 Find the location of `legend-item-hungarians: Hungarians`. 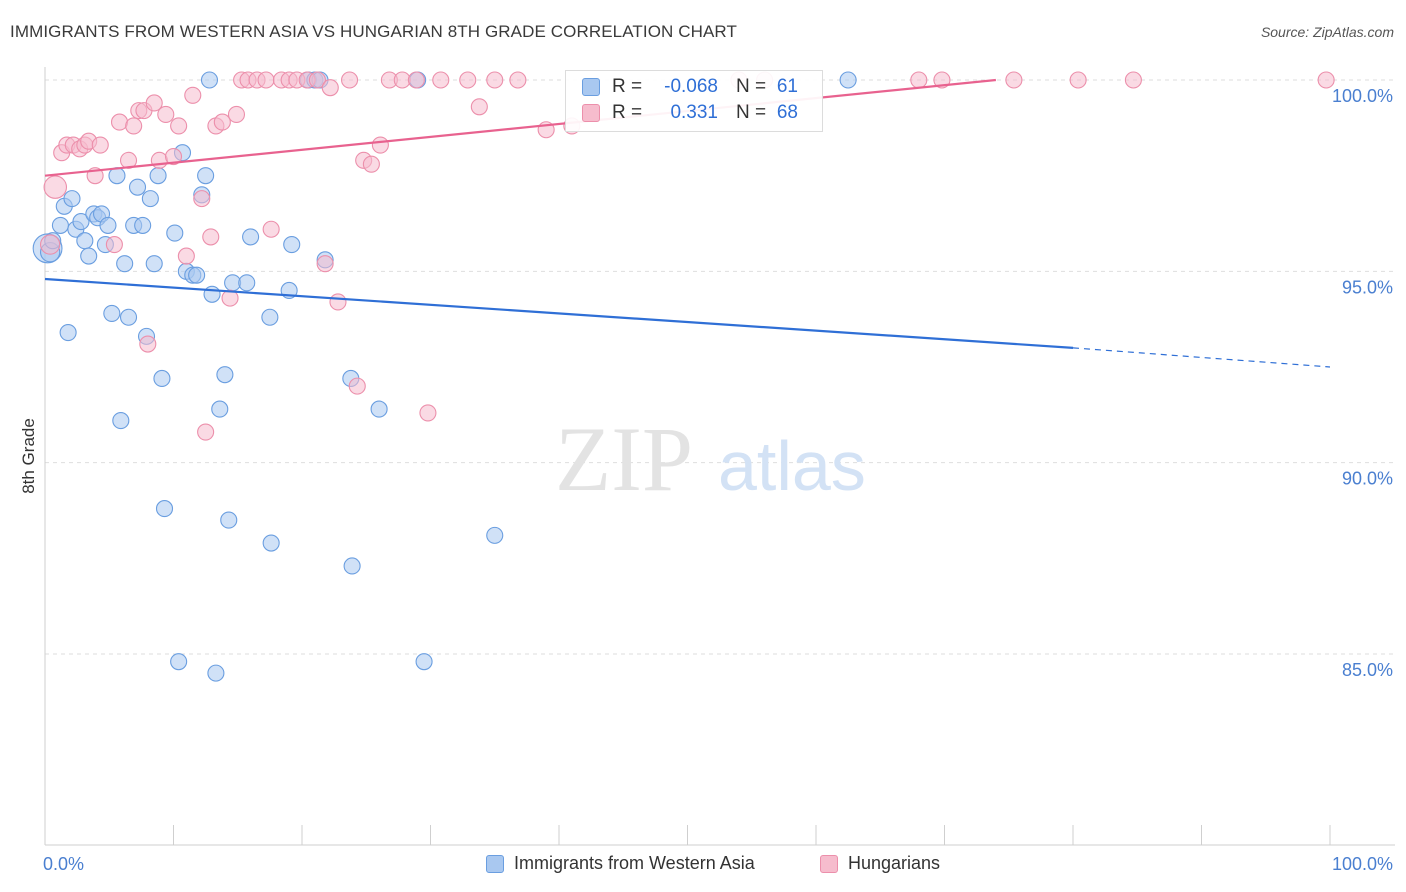

legend-item-hungarians: Hungarians is located at coordinates (880, 863).